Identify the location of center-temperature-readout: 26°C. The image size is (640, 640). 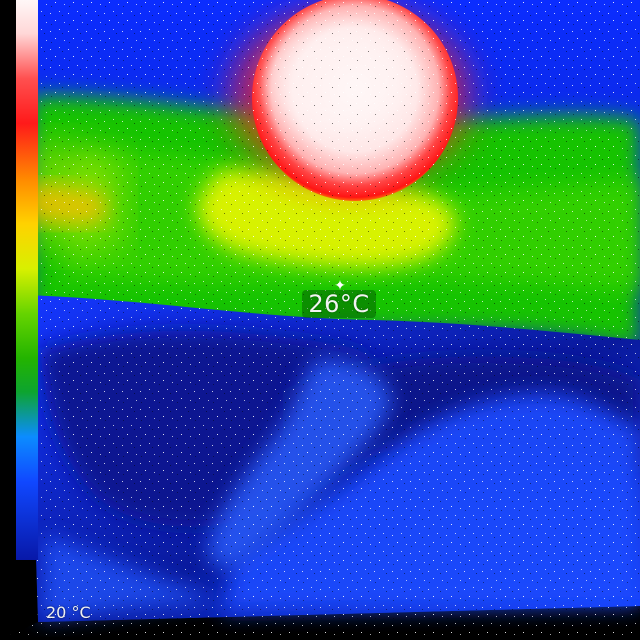
(339, 304).